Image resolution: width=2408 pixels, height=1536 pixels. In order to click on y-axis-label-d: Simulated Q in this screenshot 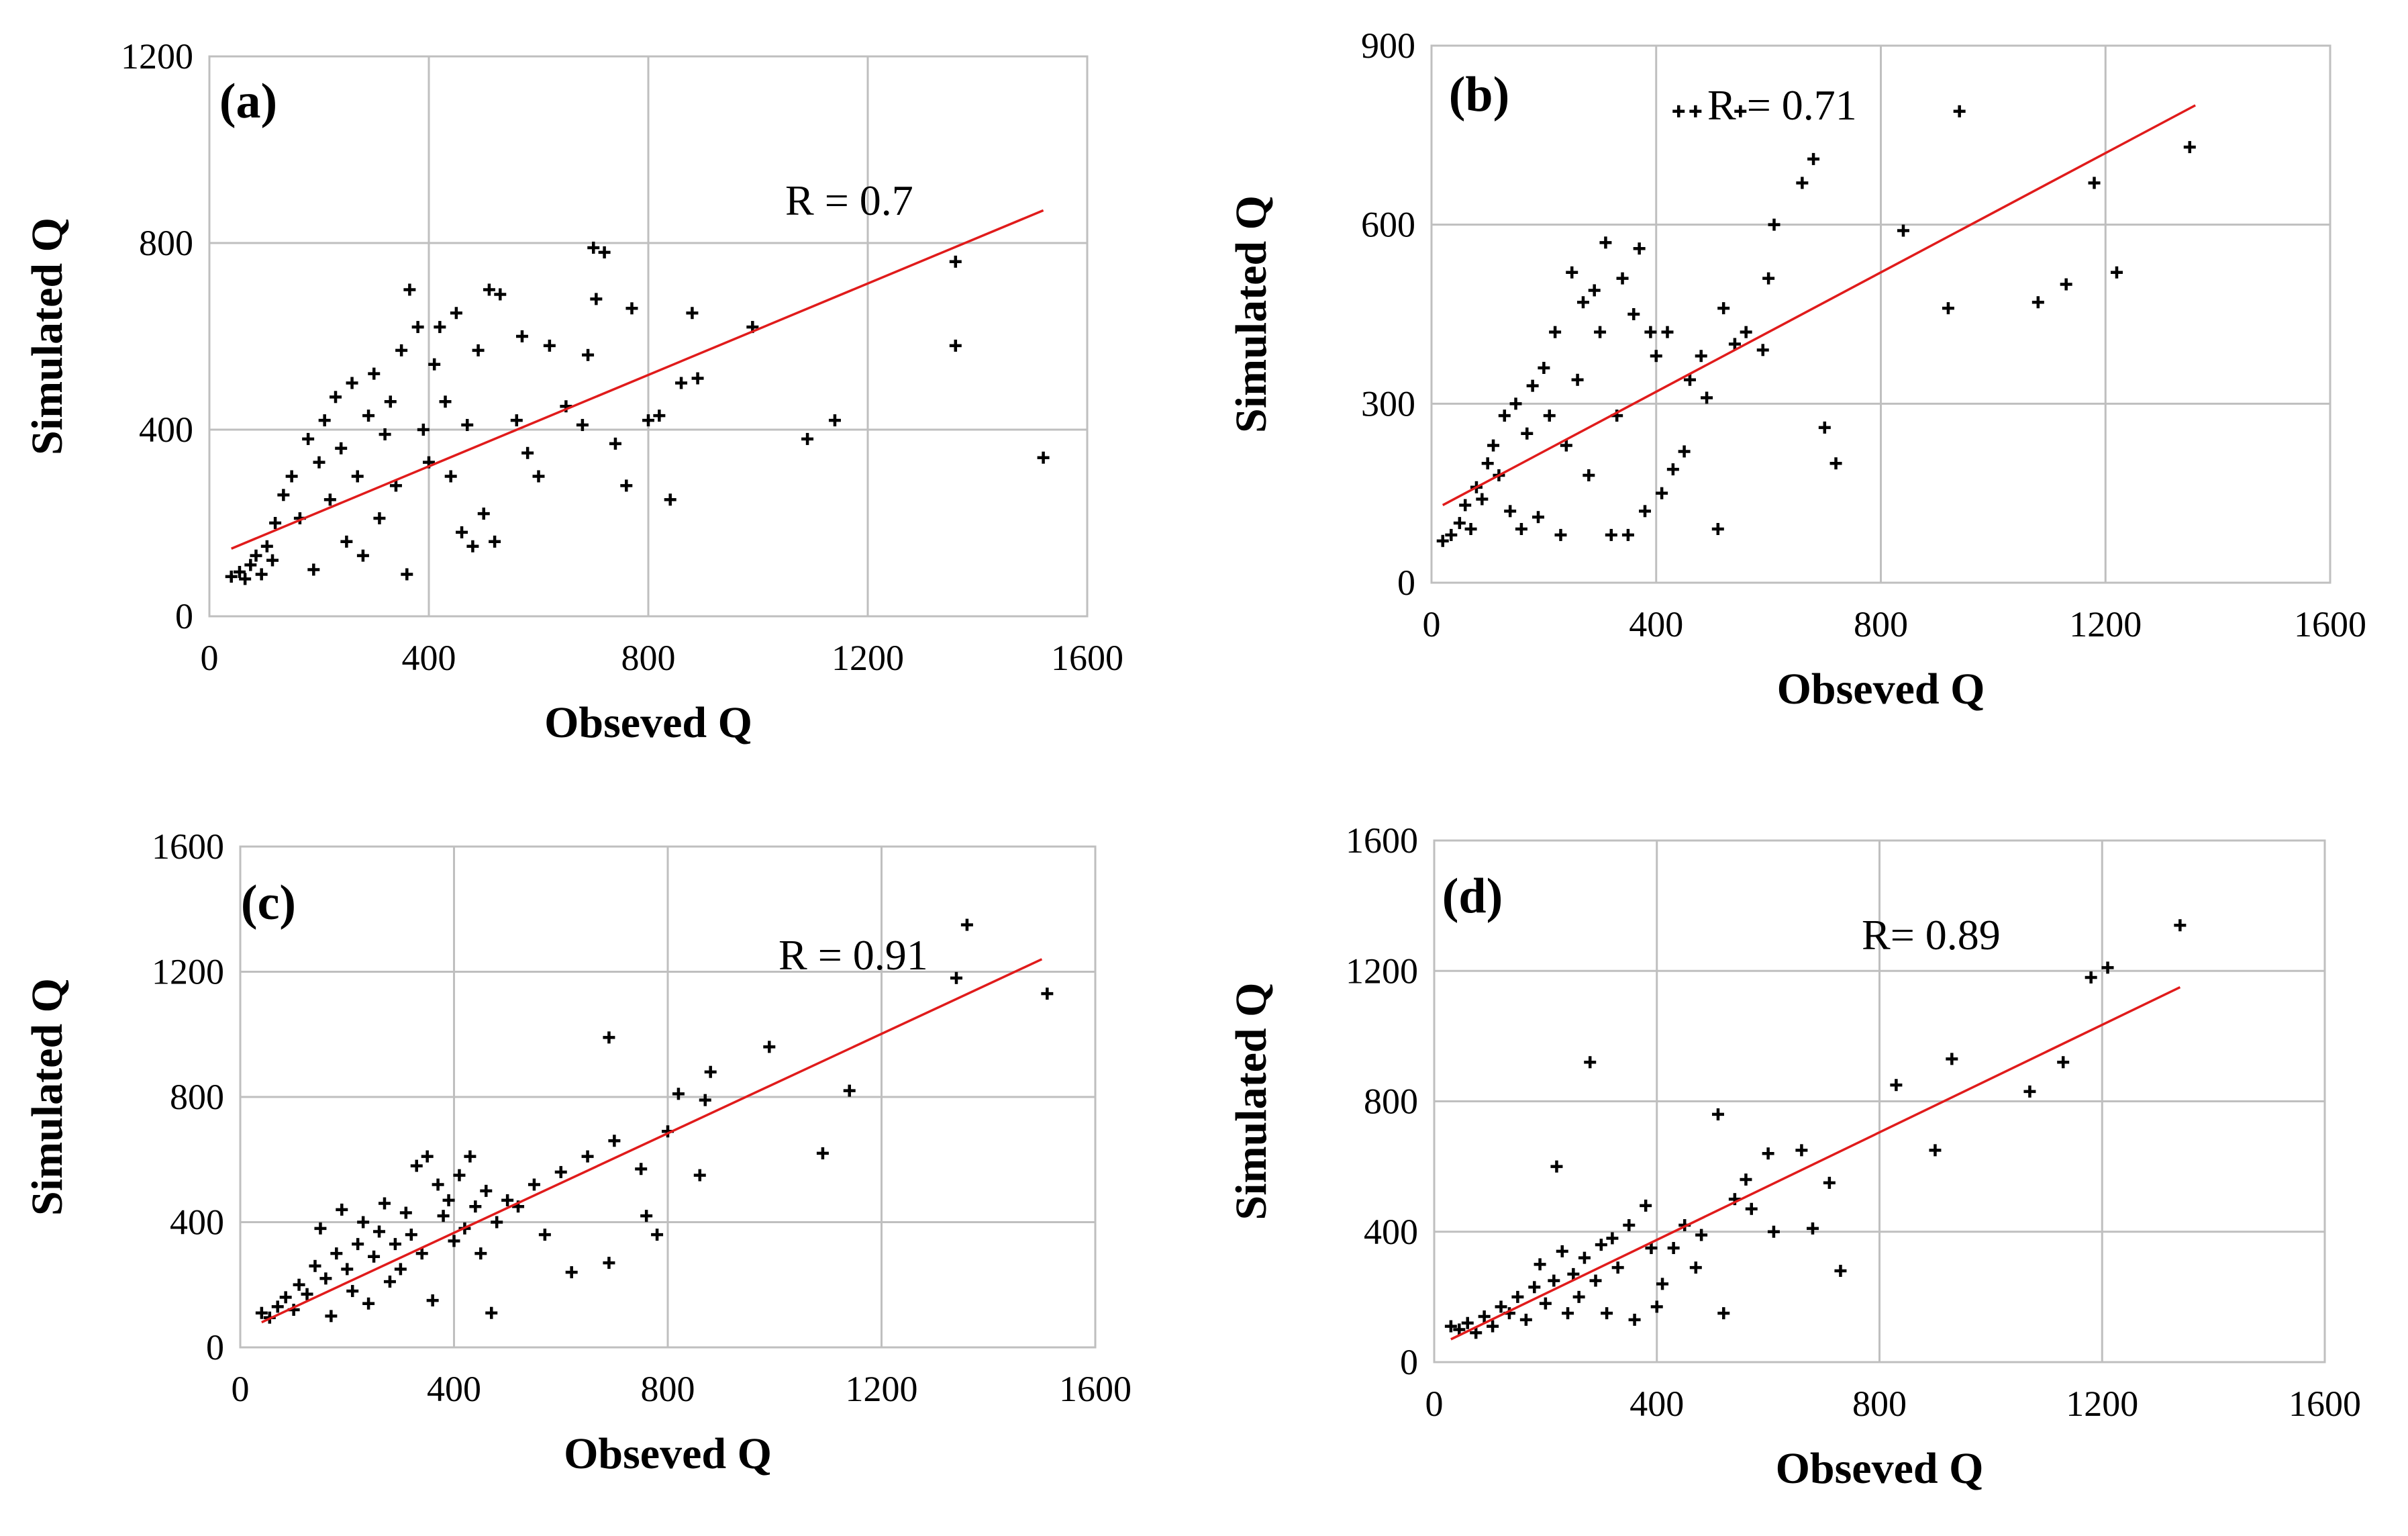, I will do `click(1251, 1101)`.